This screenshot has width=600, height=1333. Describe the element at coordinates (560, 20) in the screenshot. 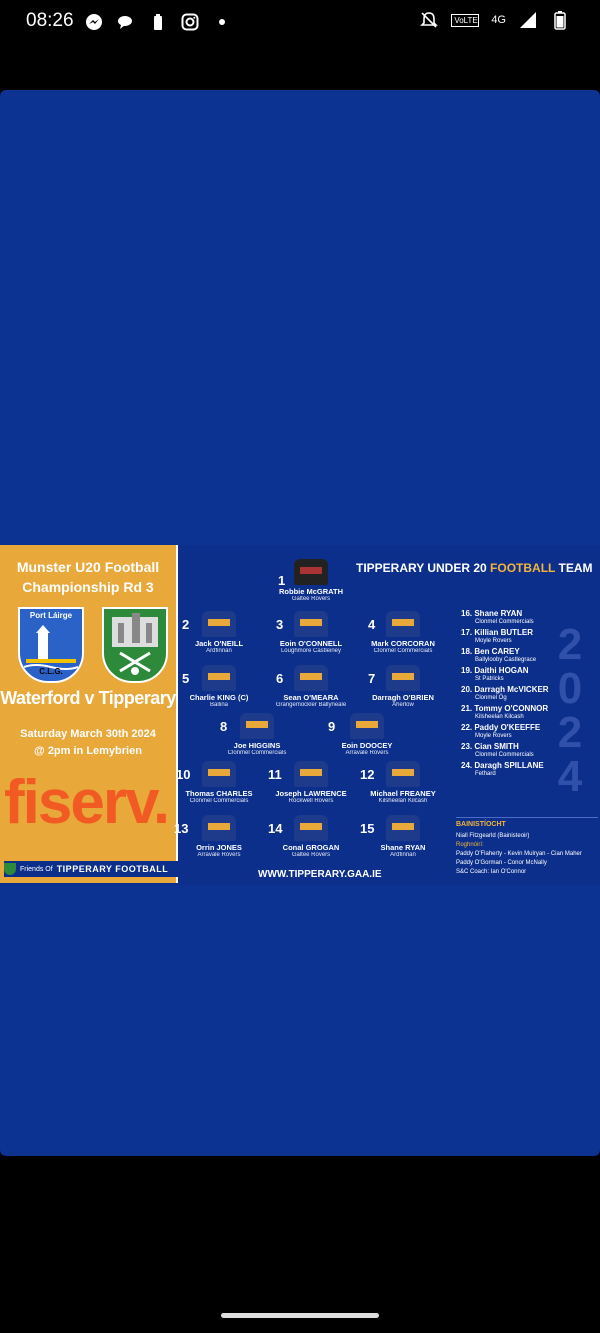

I see `battery-icon` at that location.